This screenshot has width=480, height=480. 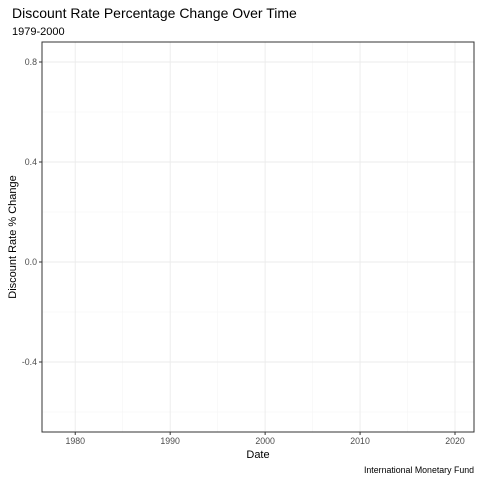 What do you see at coordinates (38, 32) in the screenshot?
I see `chart-subtitle: 1979-2000` at bounding box center [38, 32].